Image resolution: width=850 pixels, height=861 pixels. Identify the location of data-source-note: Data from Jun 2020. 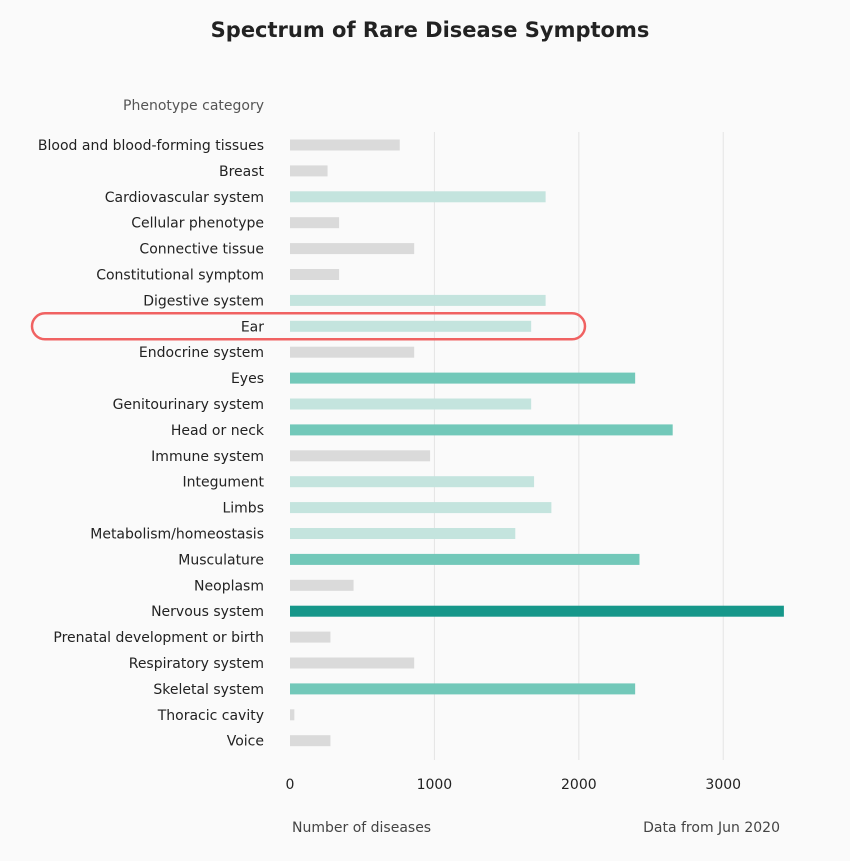
(711, 828).